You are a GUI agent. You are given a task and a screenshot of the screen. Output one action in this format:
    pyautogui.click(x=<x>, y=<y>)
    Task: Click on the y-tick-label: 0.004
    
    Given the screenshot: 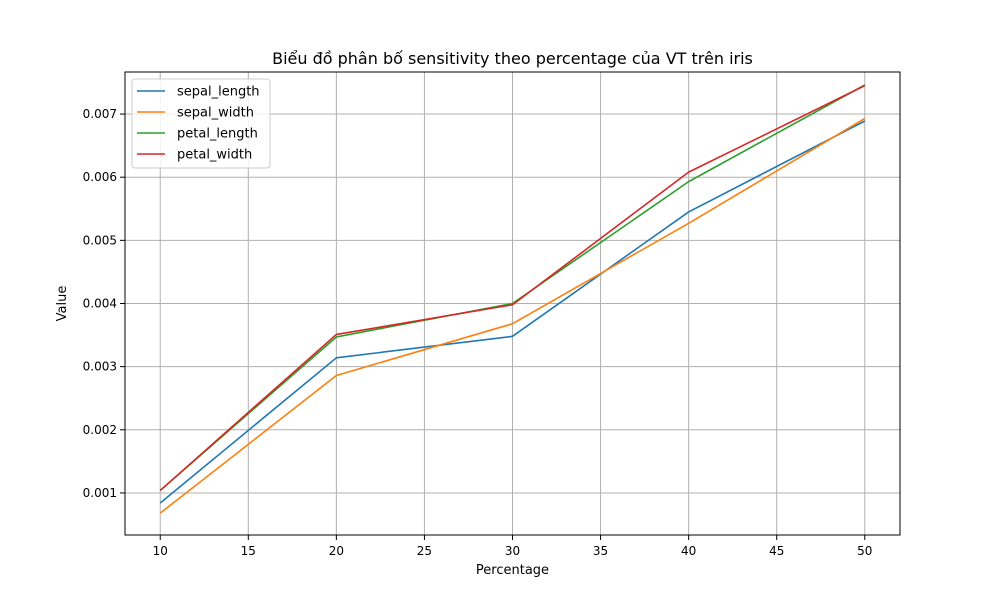 What is the action you would take?
    pyautogui.click(x=100, y=304)
    